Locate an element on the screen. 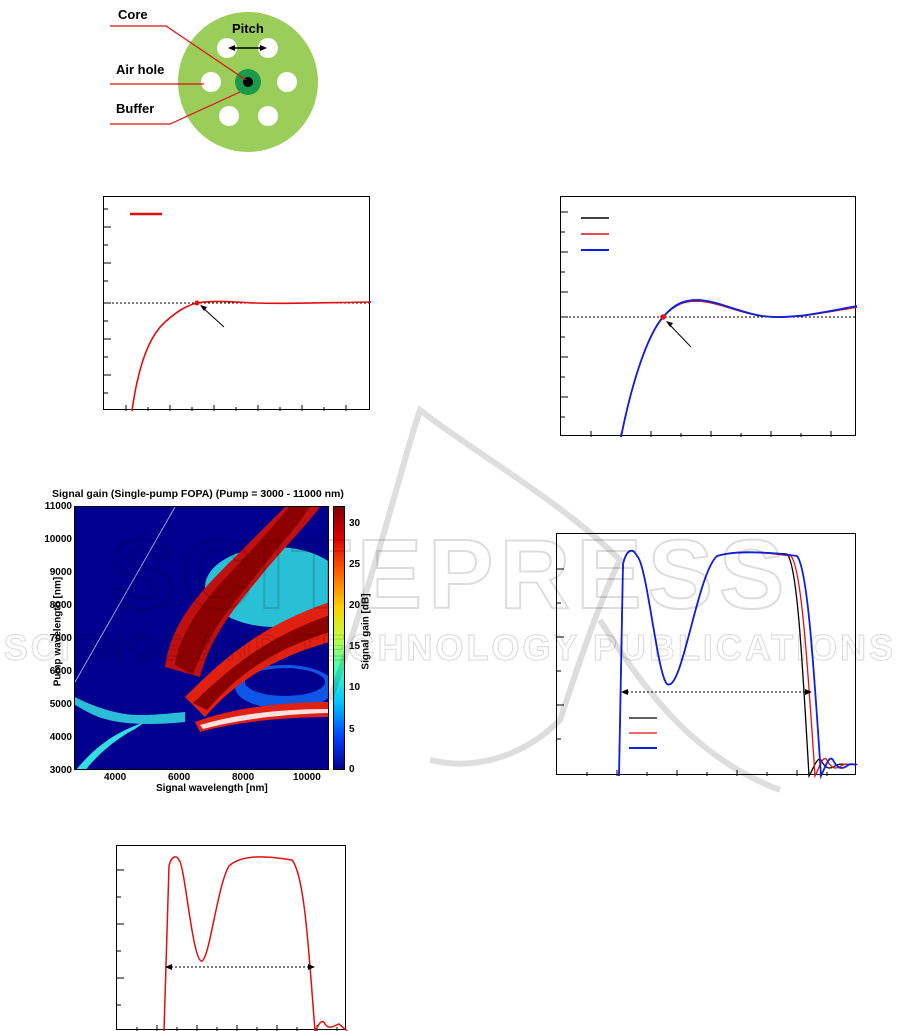 This screenshot has height=1031, width=901. heatmap-y-tick: 6000 is located at coordinates (60, 671).